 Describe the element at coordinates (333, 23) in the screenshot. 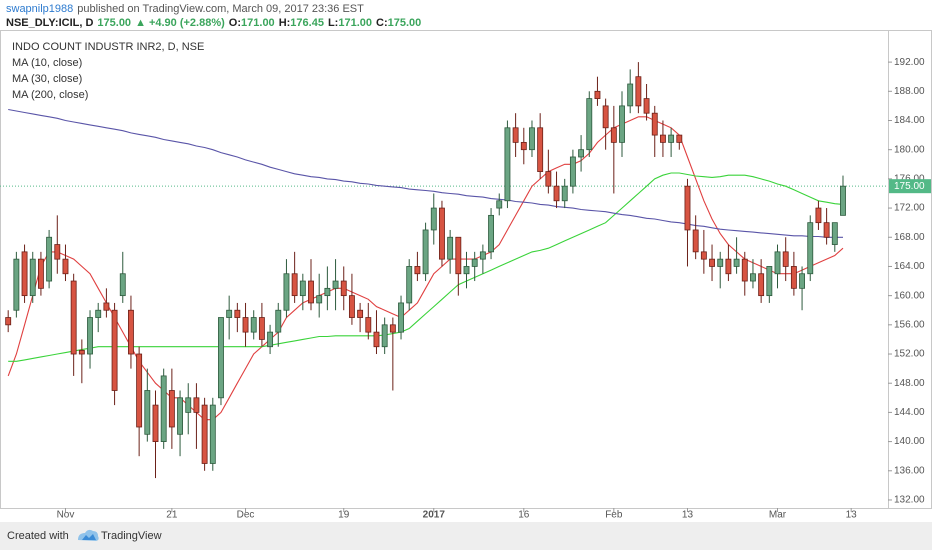

I see `ohlc-label: L:` at that location.